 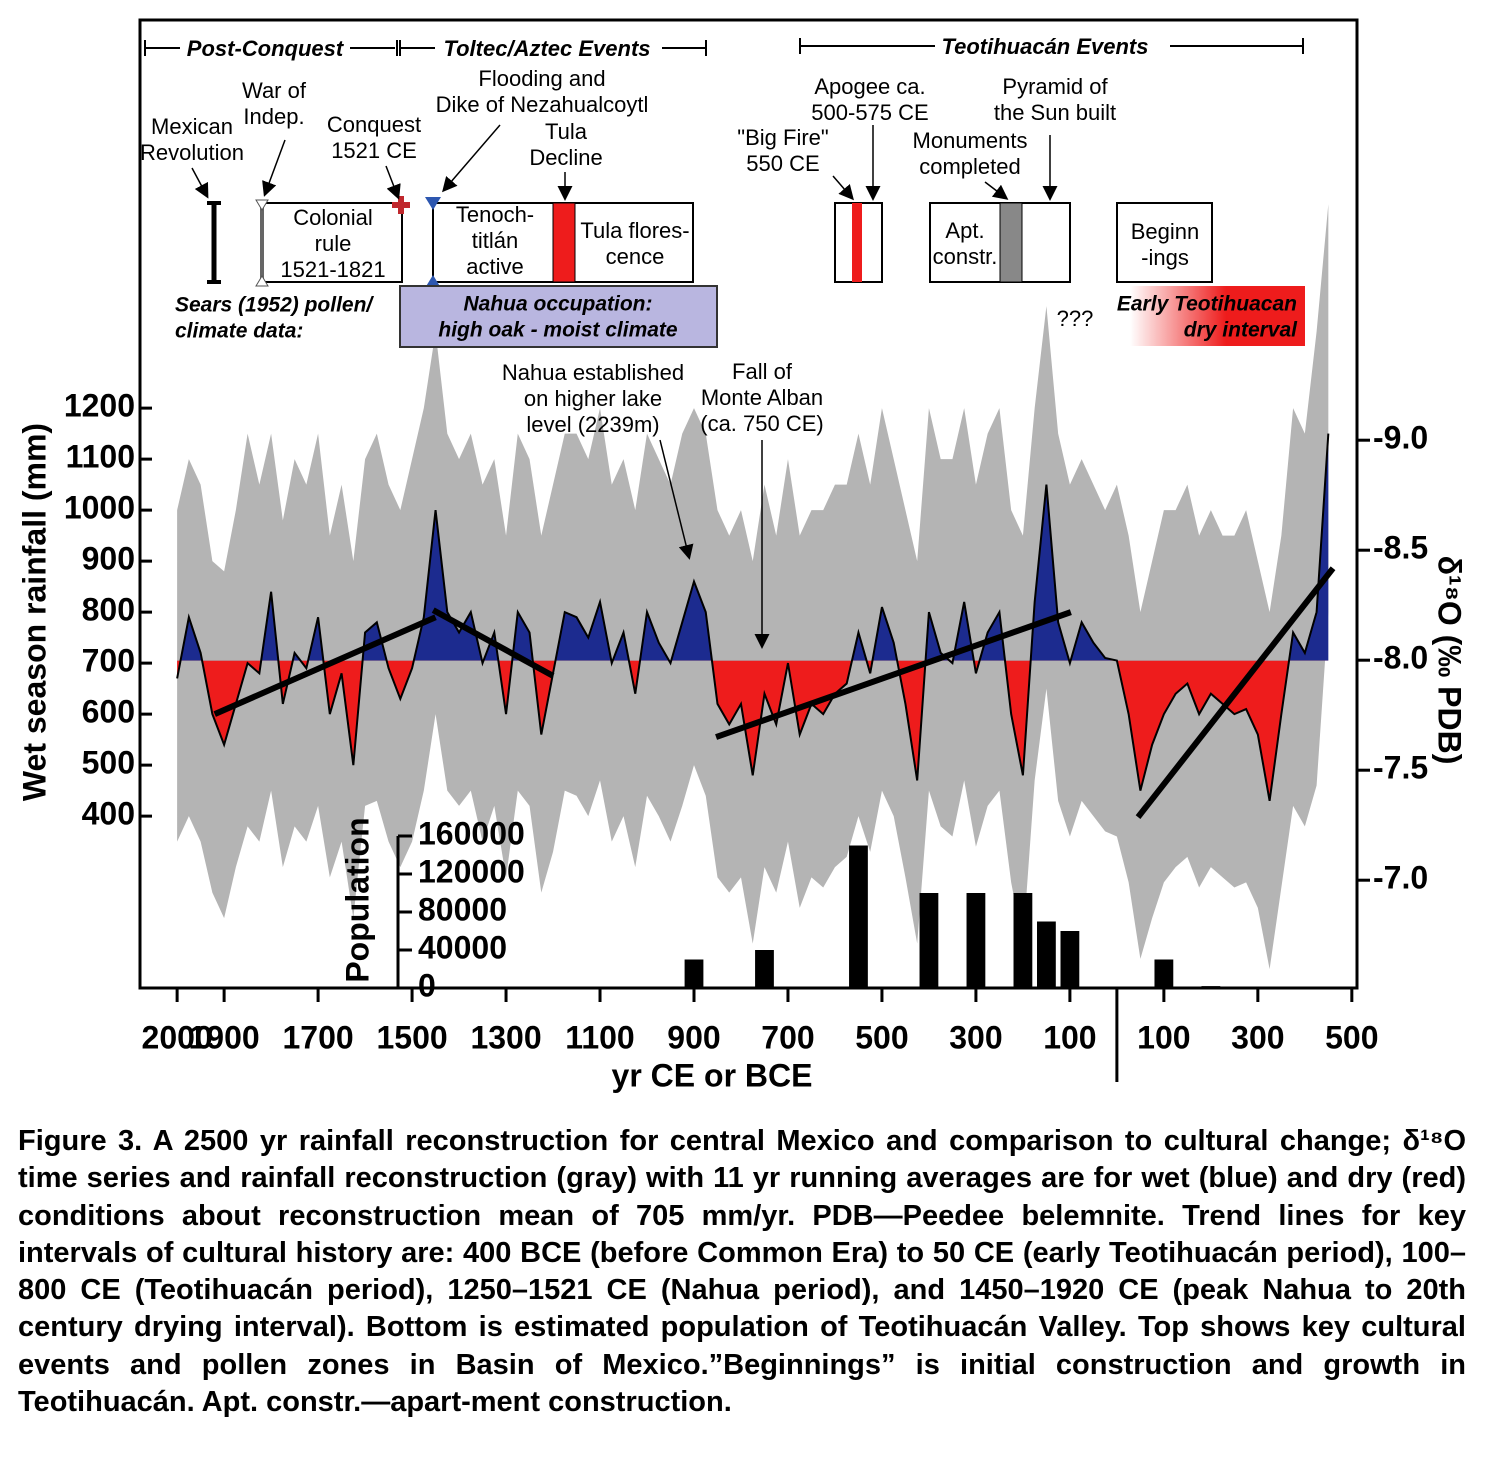 I want to click on y2-tick-label: -8.5, so click(x=1400, y=548).